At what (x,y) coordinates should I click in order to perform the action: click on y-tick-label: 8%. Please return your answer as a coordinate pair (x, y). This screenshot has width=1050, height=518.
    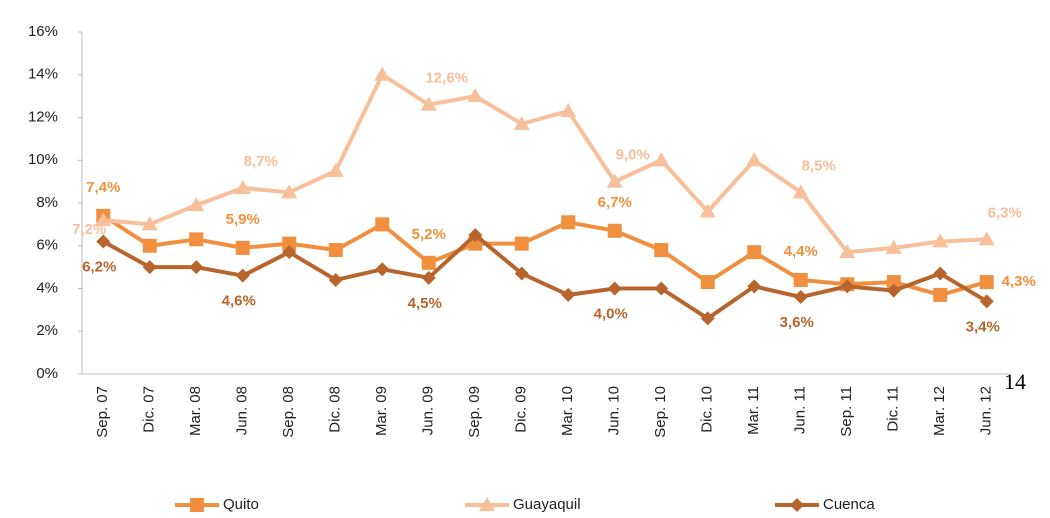
    Looking at the image, I should click on (47, 202).